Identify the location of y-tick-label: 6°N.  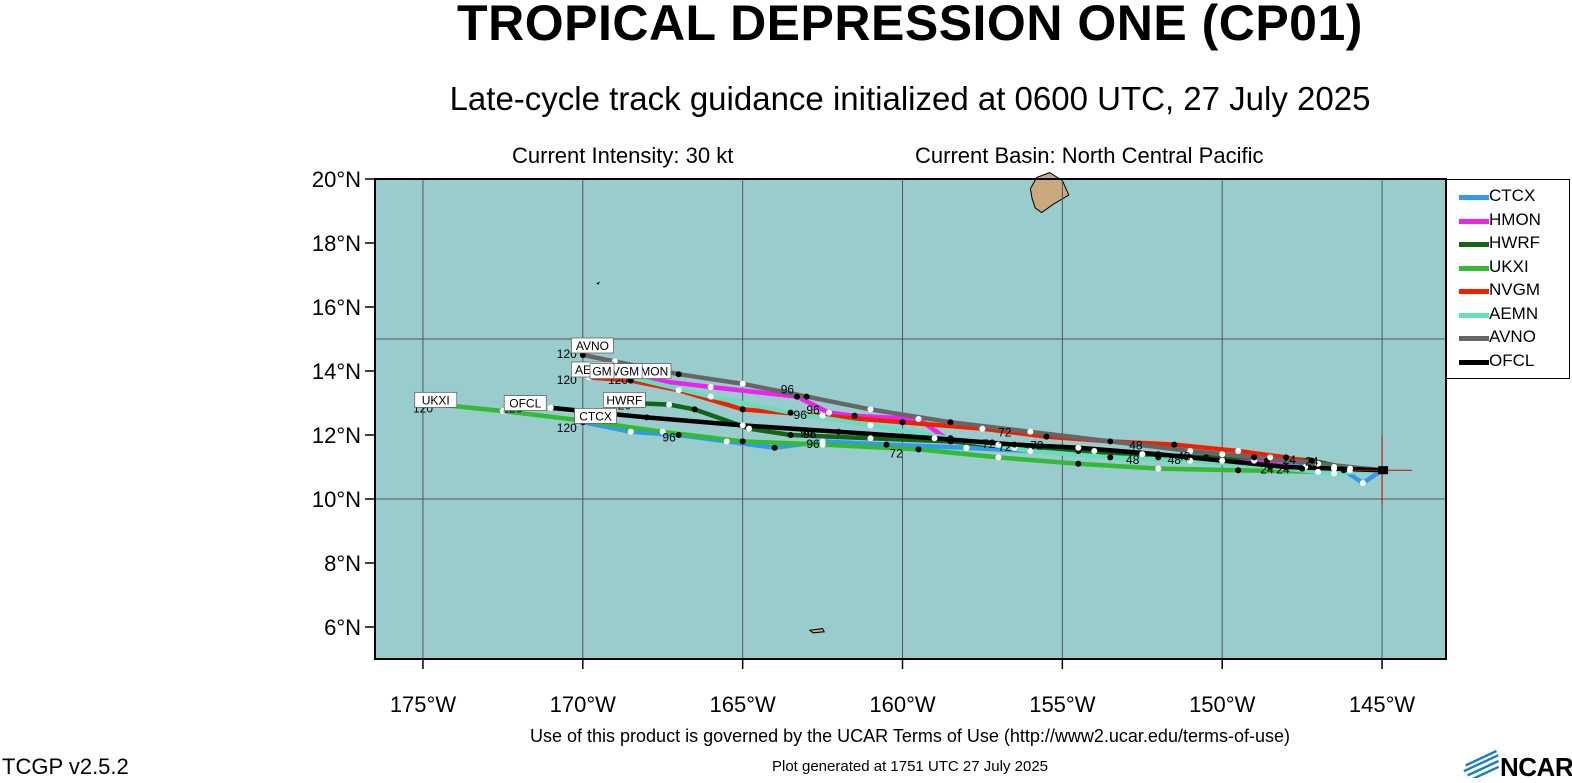
(342, 627).